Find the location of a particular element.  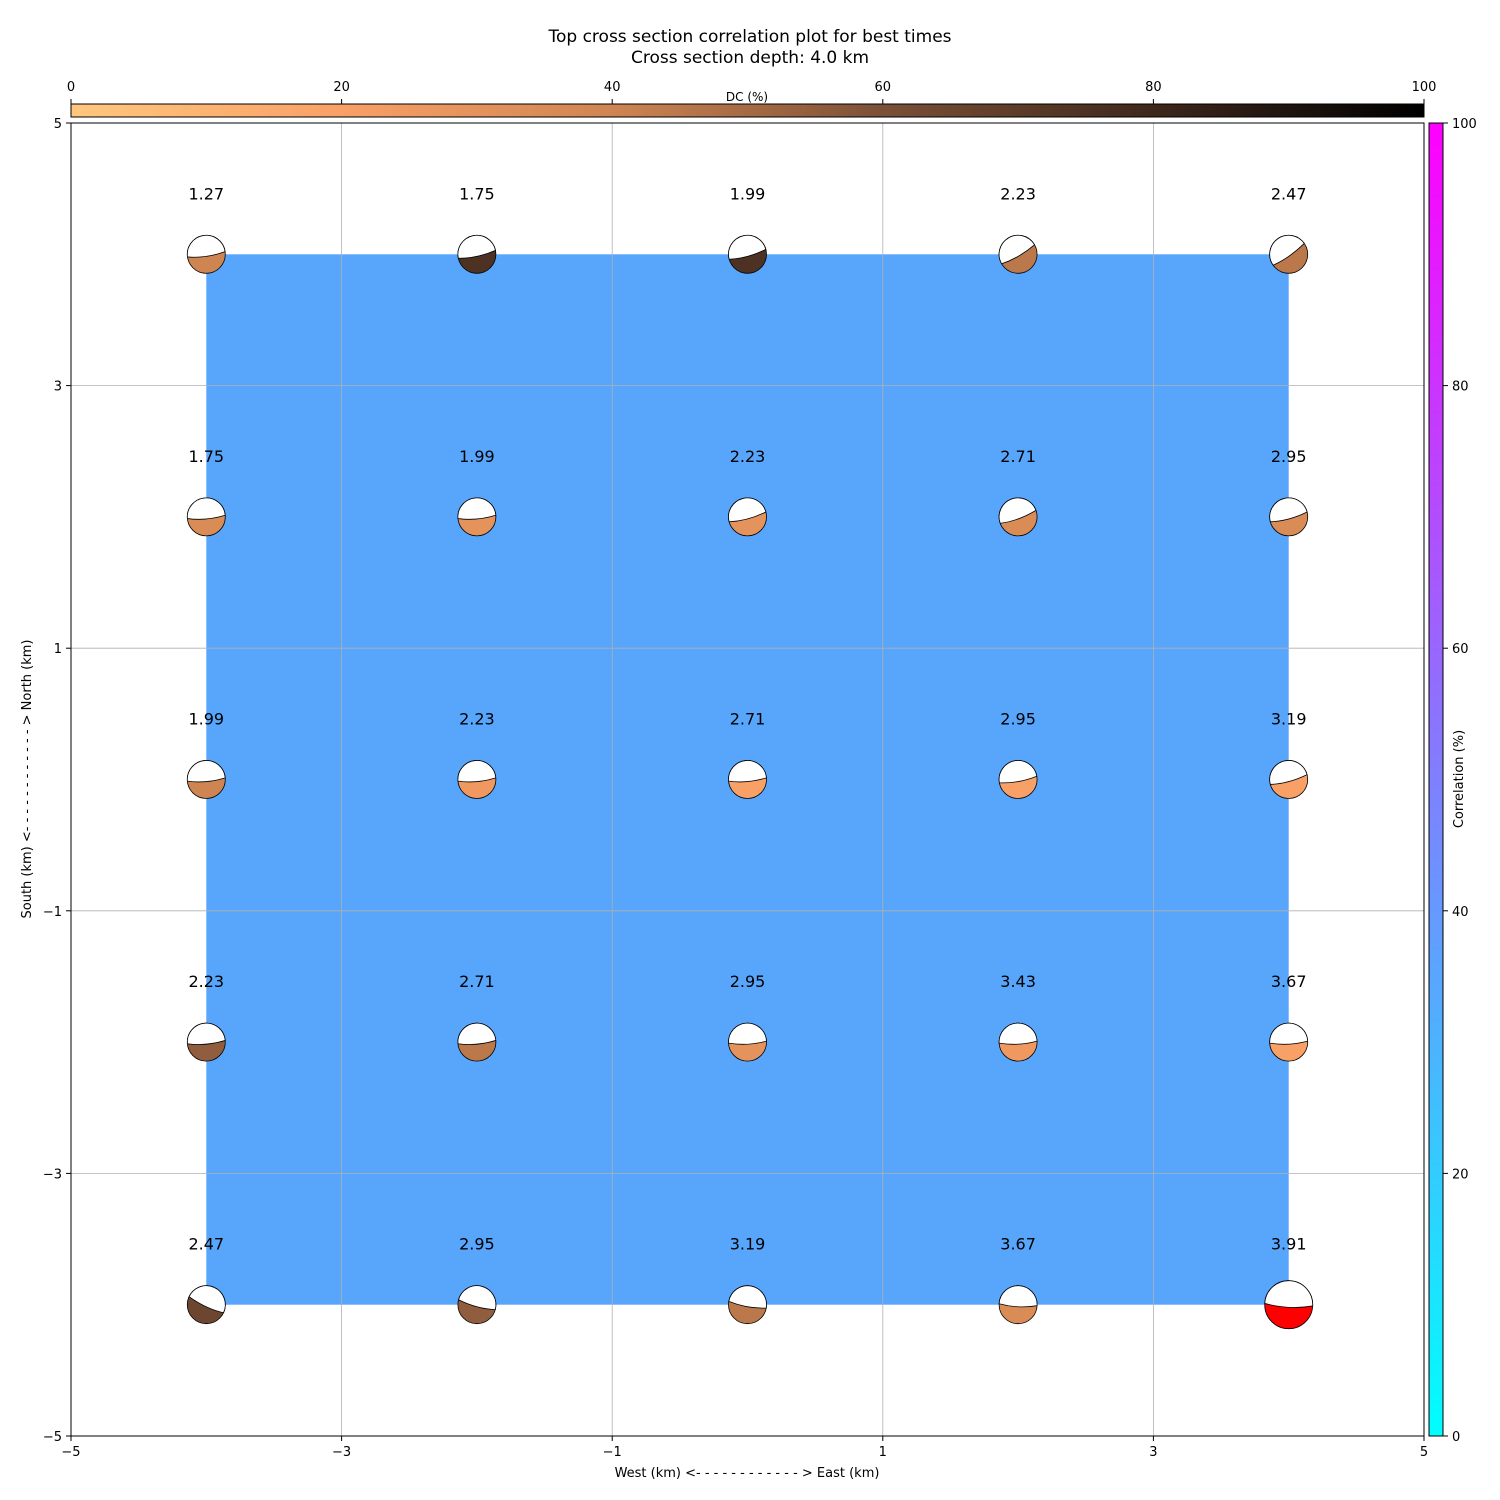

point-value-label: 3.43 is located at coordinates (1018, 981).